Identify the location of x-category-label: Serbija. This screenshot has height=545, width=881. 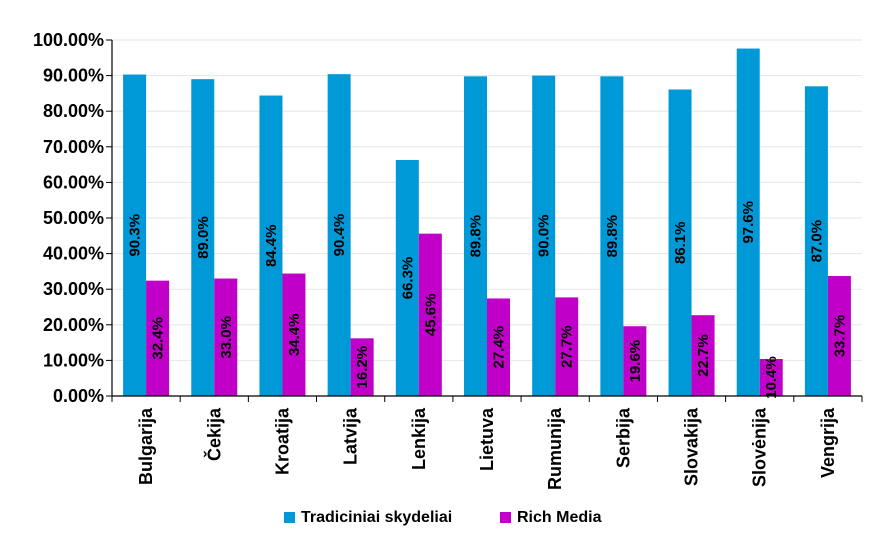
(623, 437).